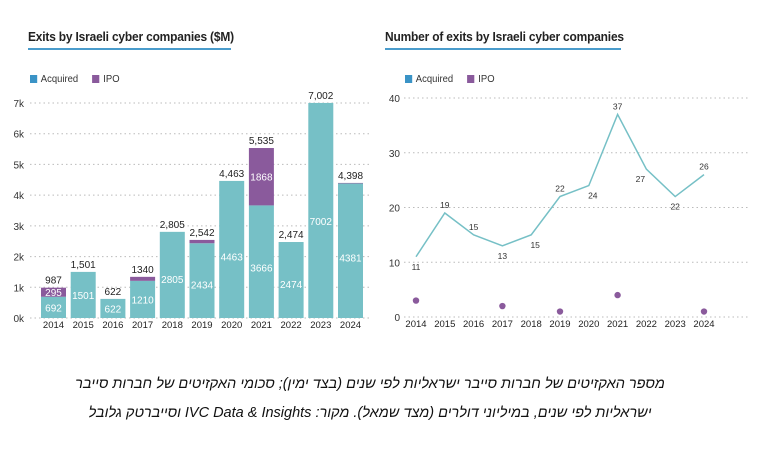 The height and width of the screenshot is (450, 757). Describe the element at coordinates (261, 268) in the screenshot. I see `bar-acquired-label: 3666` at that location.